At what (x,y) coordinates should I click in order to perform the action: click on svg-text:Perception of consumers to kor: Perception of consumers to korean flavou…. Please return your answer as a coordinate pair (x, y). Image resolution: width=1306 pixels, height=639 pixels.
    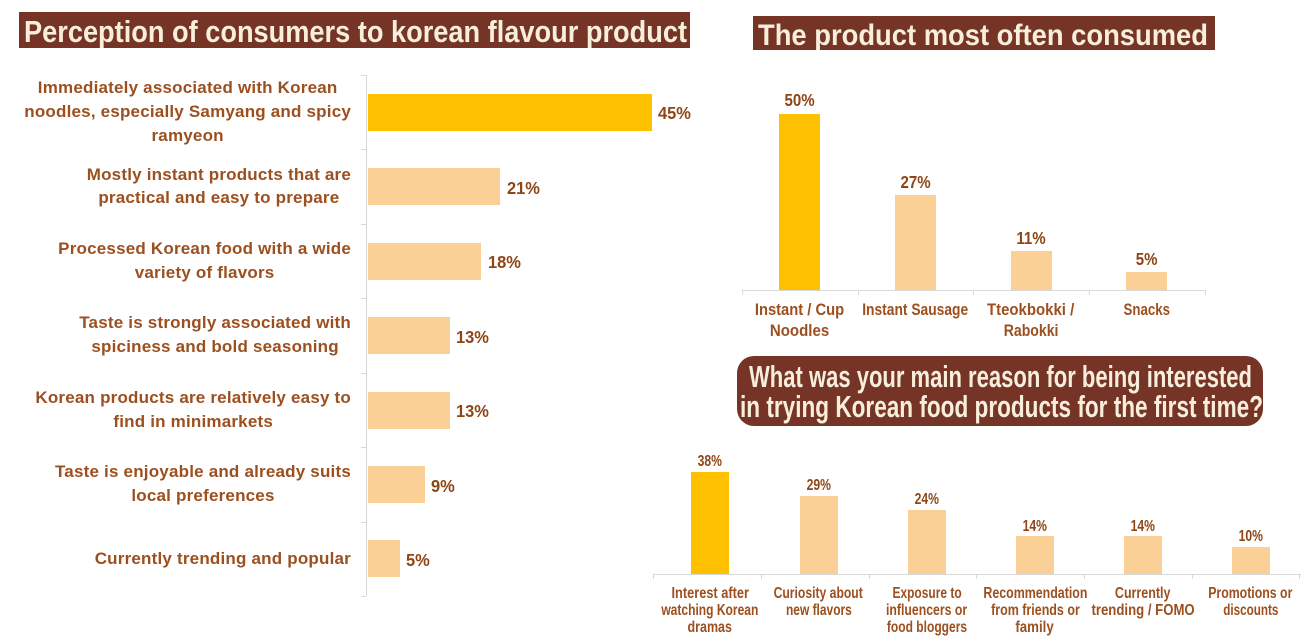
    Looking at the image, I should click on (355, 31).